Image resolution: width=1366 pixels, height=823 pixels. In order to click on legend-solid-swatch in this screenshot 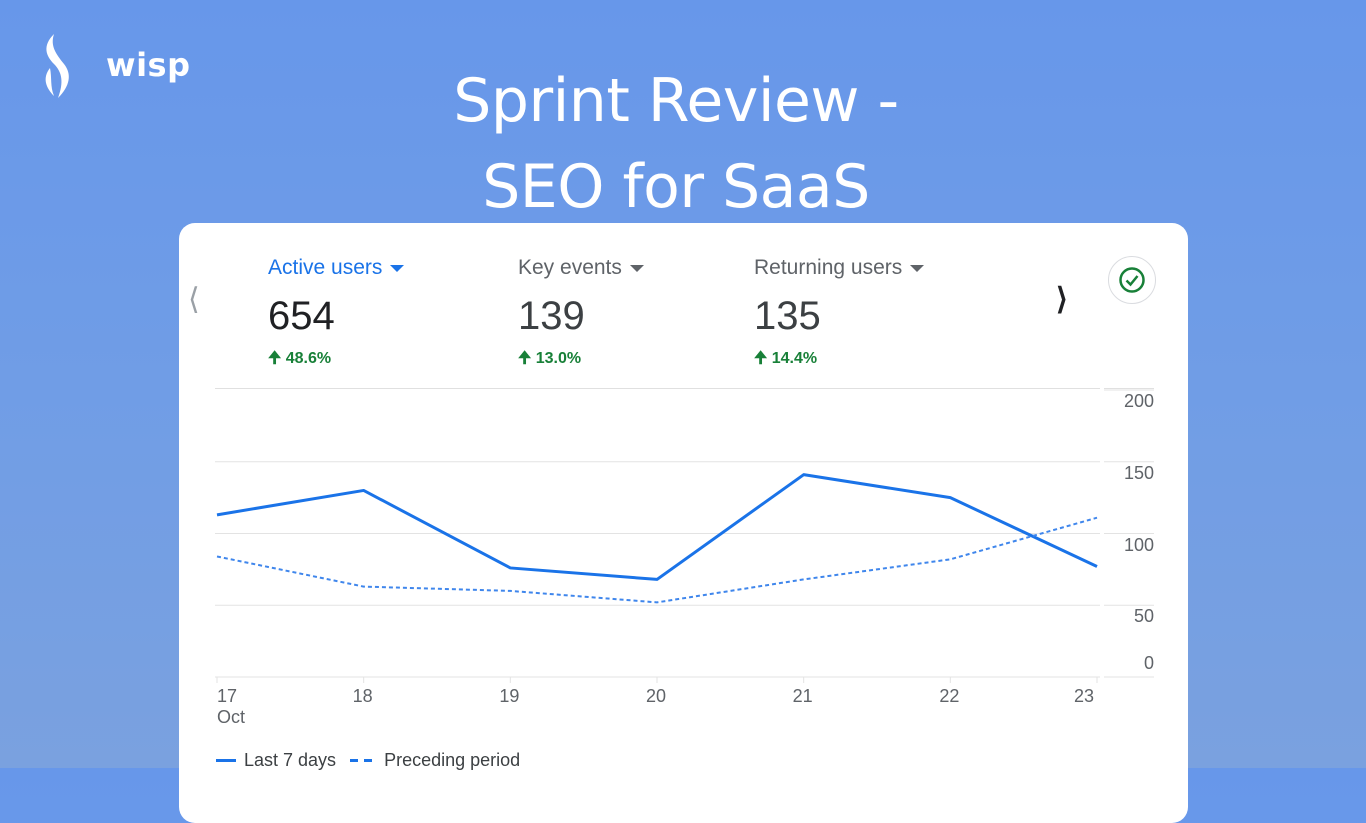, I will do `click(226, 760)`.